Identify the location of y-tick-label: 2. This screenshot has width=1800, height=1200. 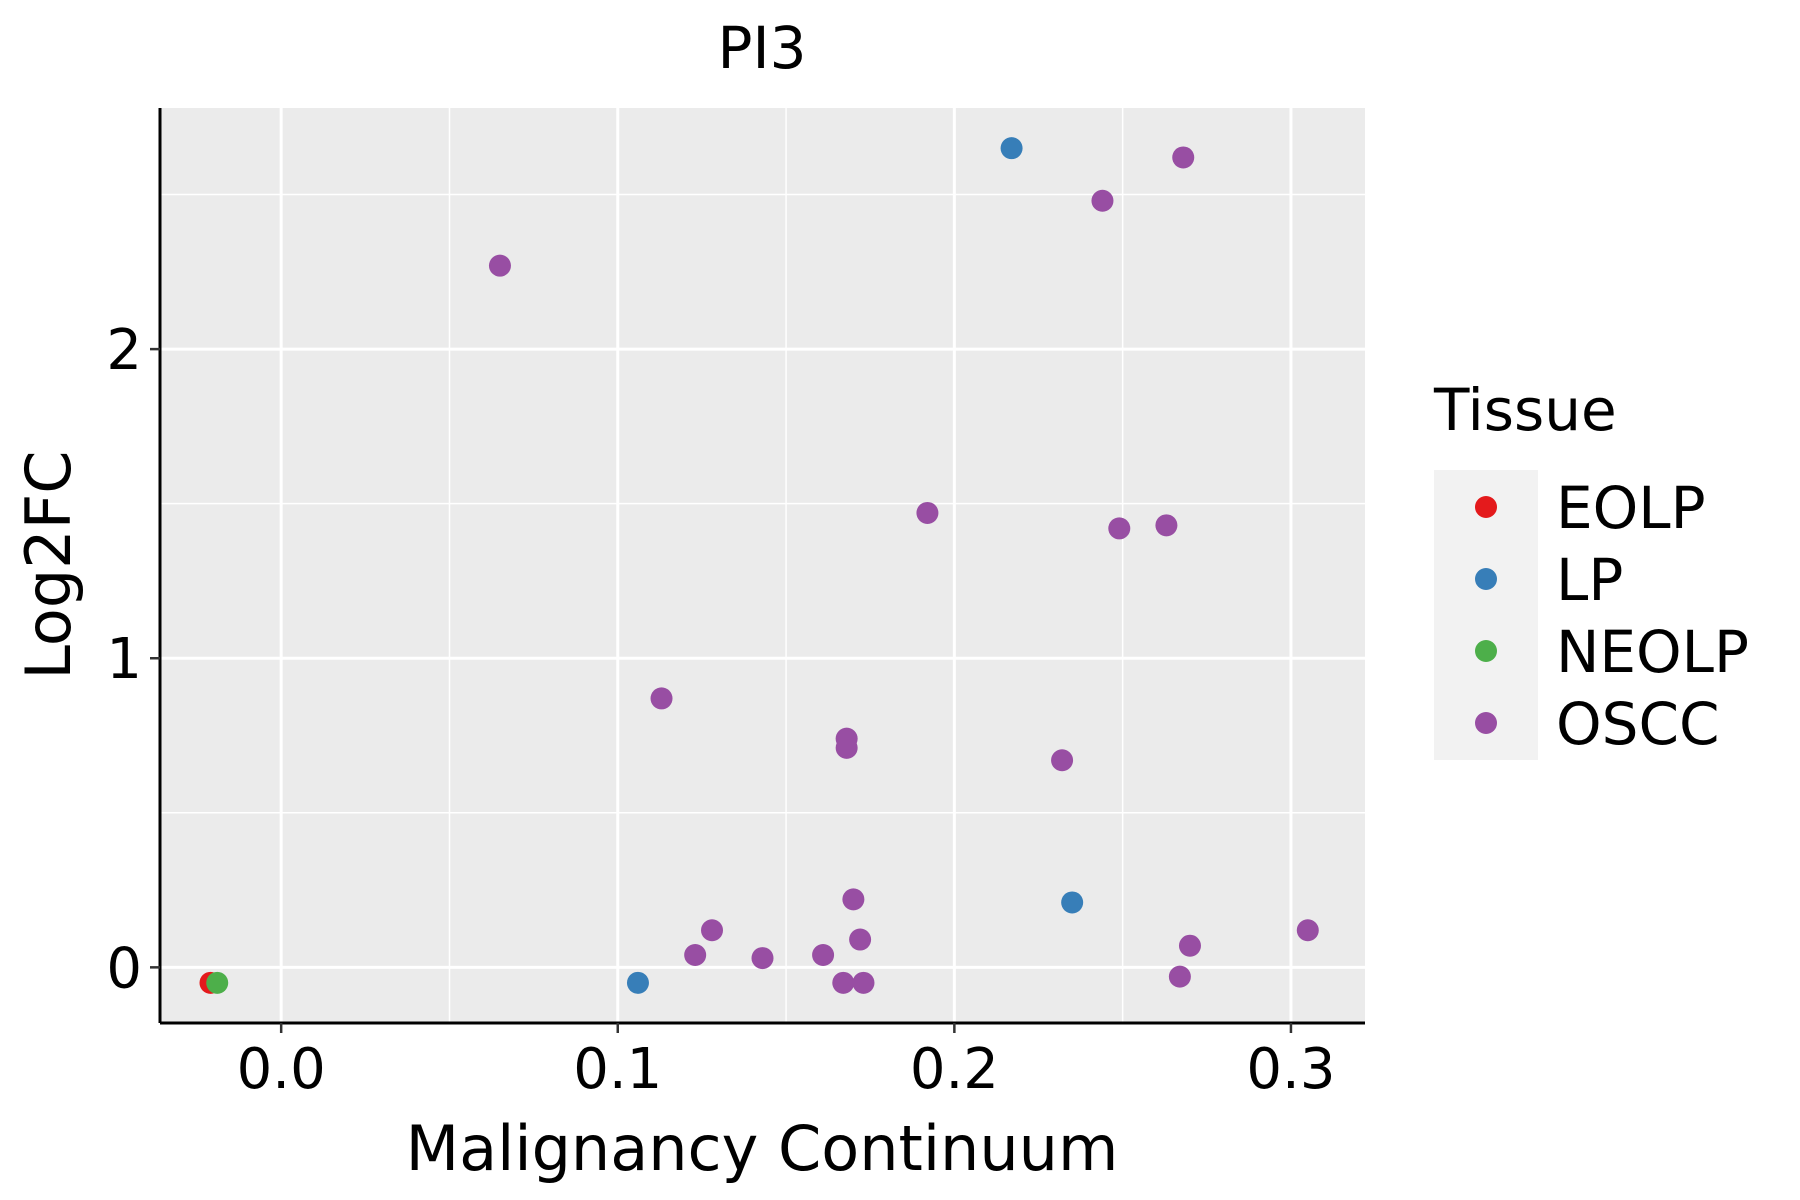
(124, 350).